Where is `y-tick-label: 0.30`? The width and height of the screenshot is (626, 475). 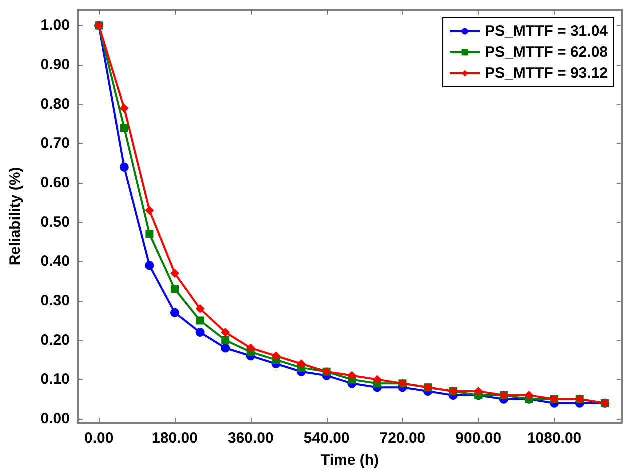 y-tick-label: 0.30 is located at coordinates (55, 301).